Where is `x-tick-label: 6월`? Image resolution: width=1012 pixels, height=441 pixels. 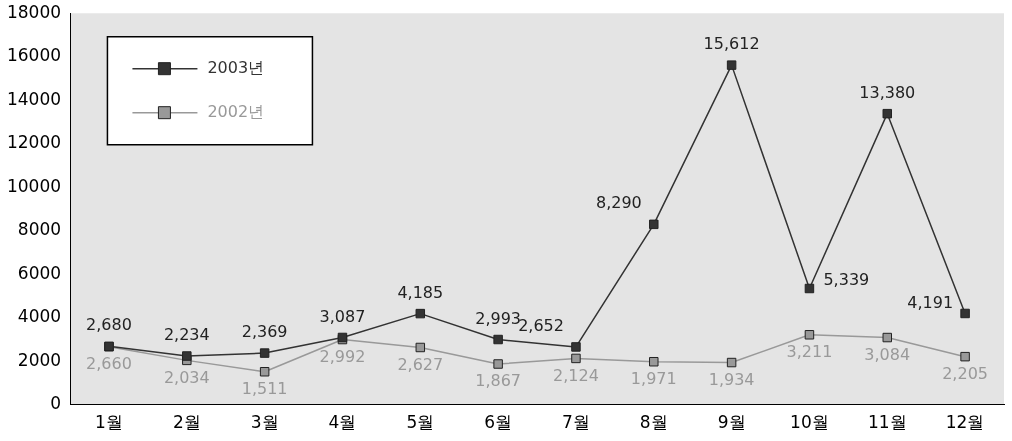
x-tick-label: 6월 is located at coordinates (498, 422).